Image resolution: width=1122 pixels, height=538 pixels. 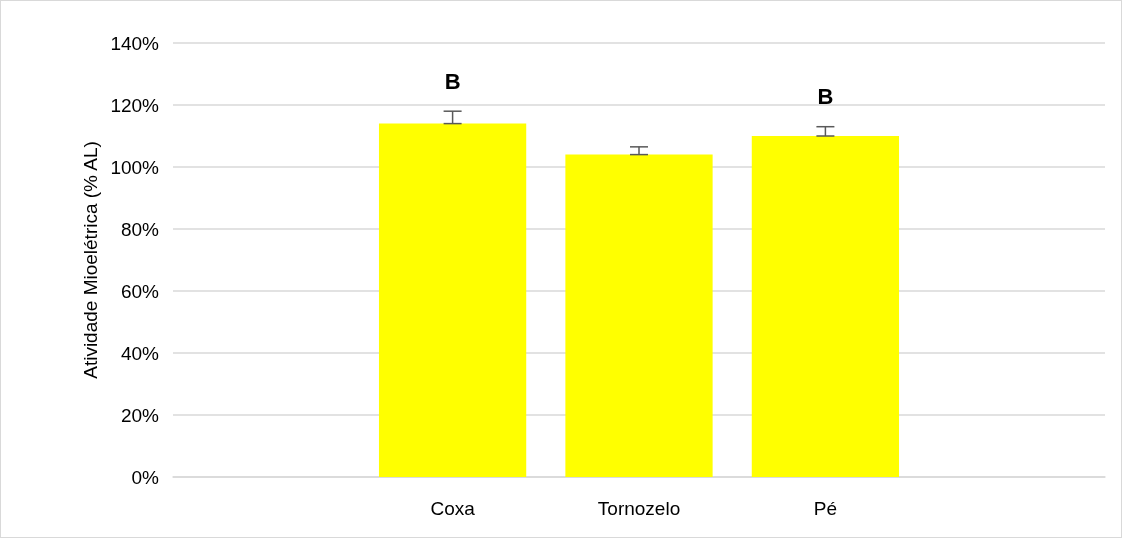 What do you see at coordinates (140, 353) in the screenshot?
I see `y-tick-label: 40%` at bounding box center [140, 353].